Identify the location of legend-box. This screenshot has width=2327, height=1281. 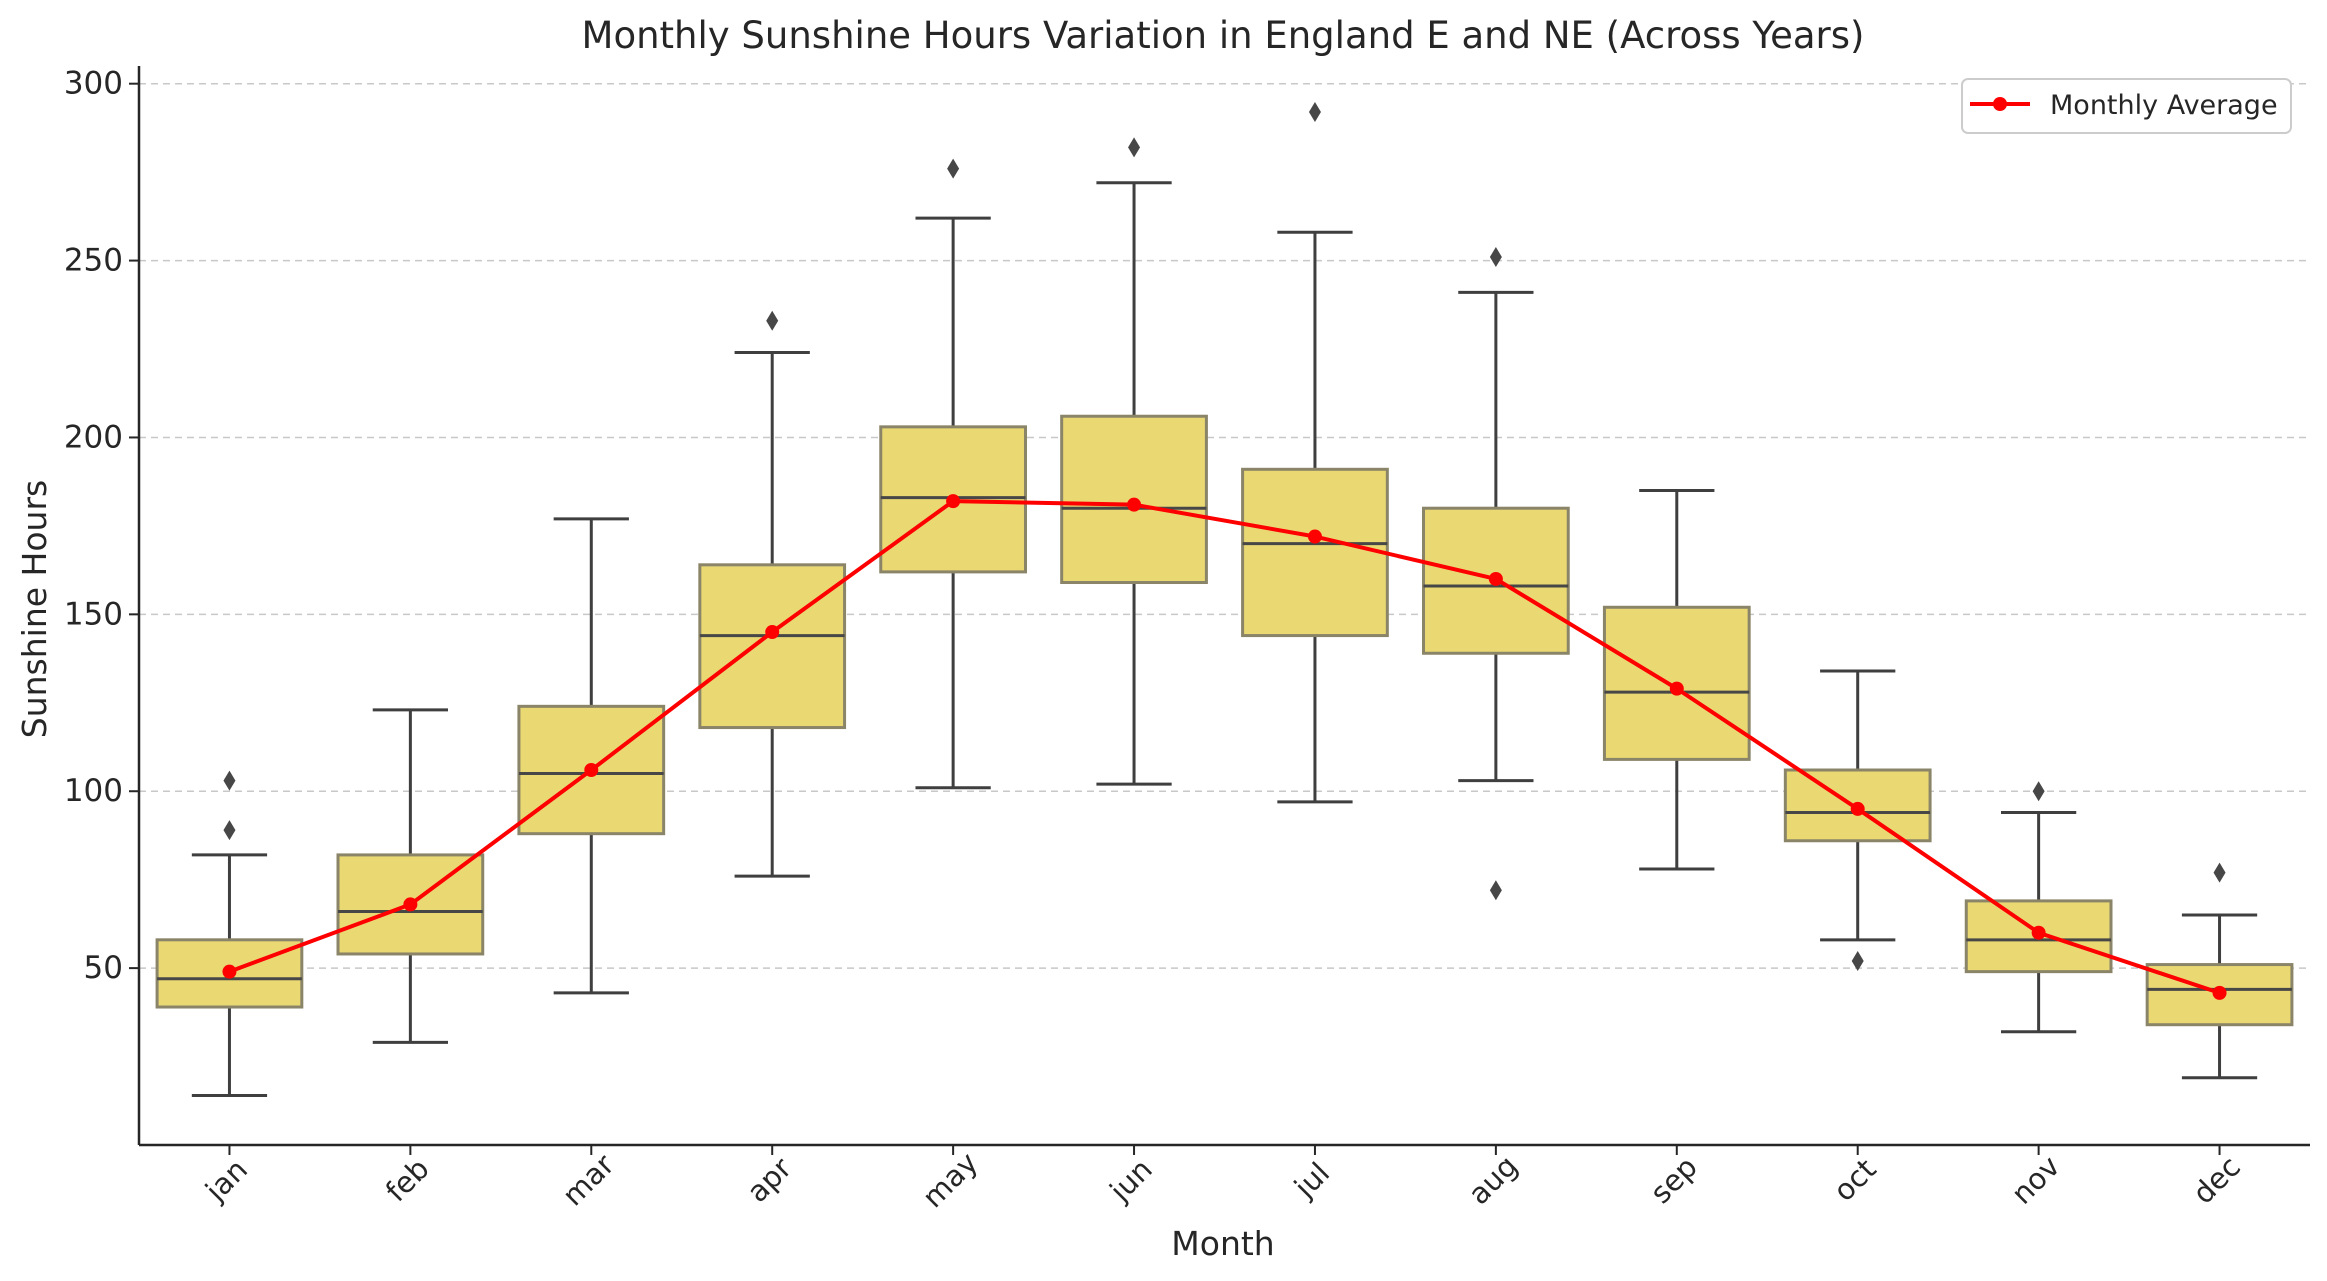
(2126, 106).